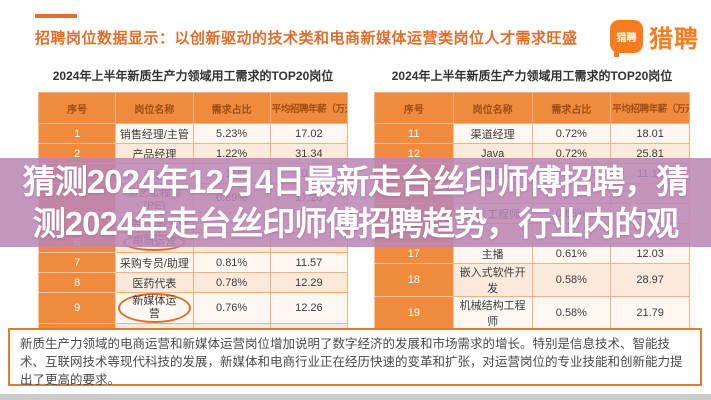  What do you see at coordinates (77, 133) in the screenshot?
I see `rank-cell: 1` at bounding box center [77, 133].